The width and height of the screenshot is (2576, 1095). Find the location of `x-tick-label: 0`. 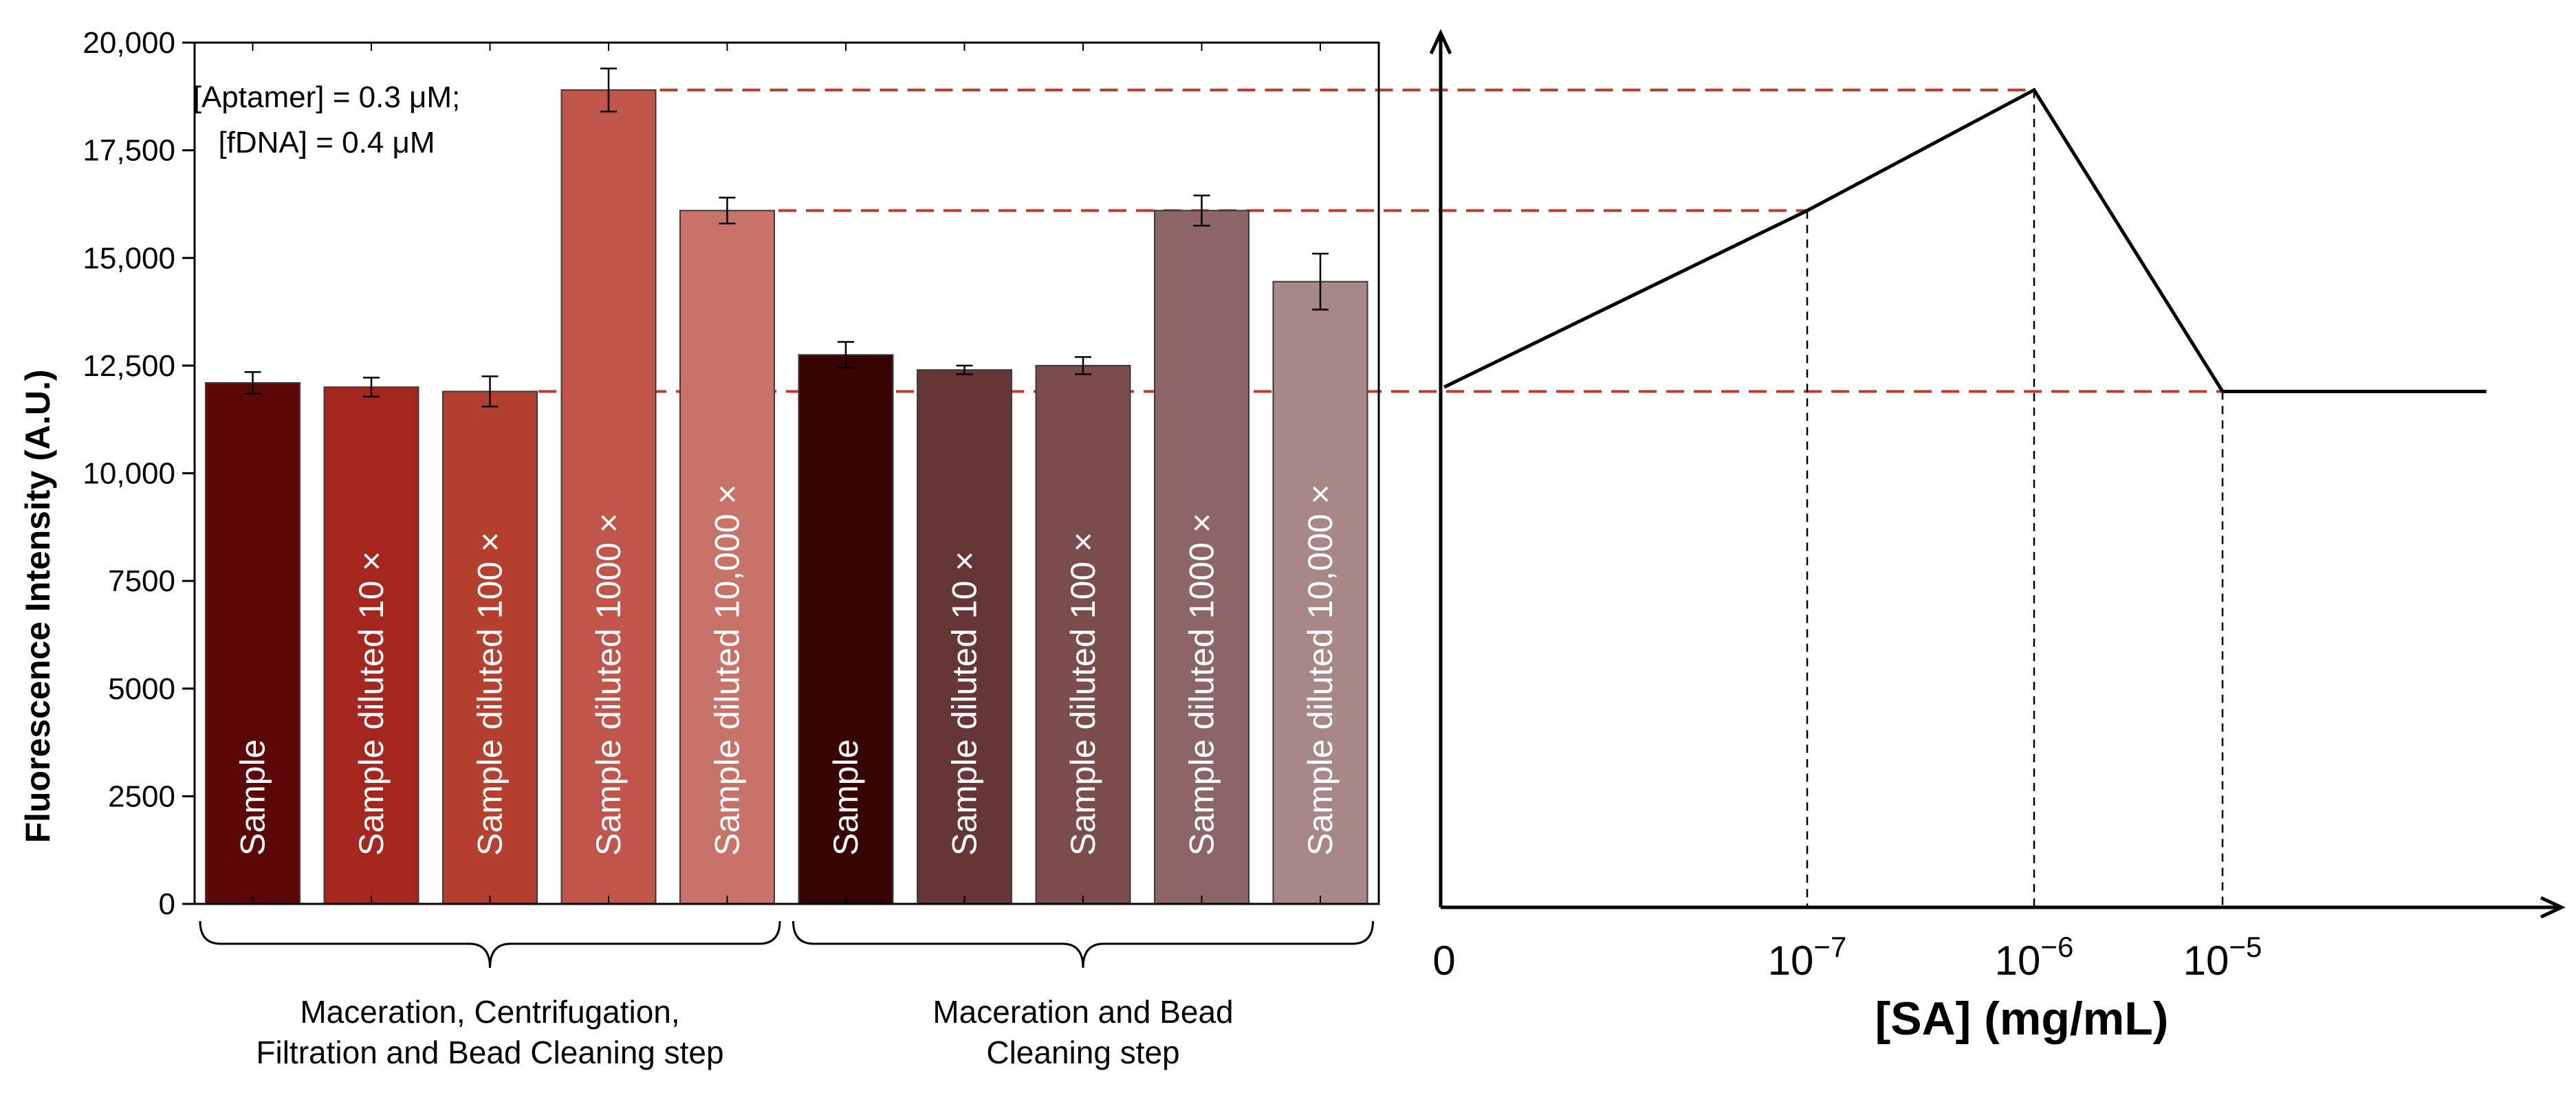

x-tick-label: 0 is located at coordinates (1443, 961).